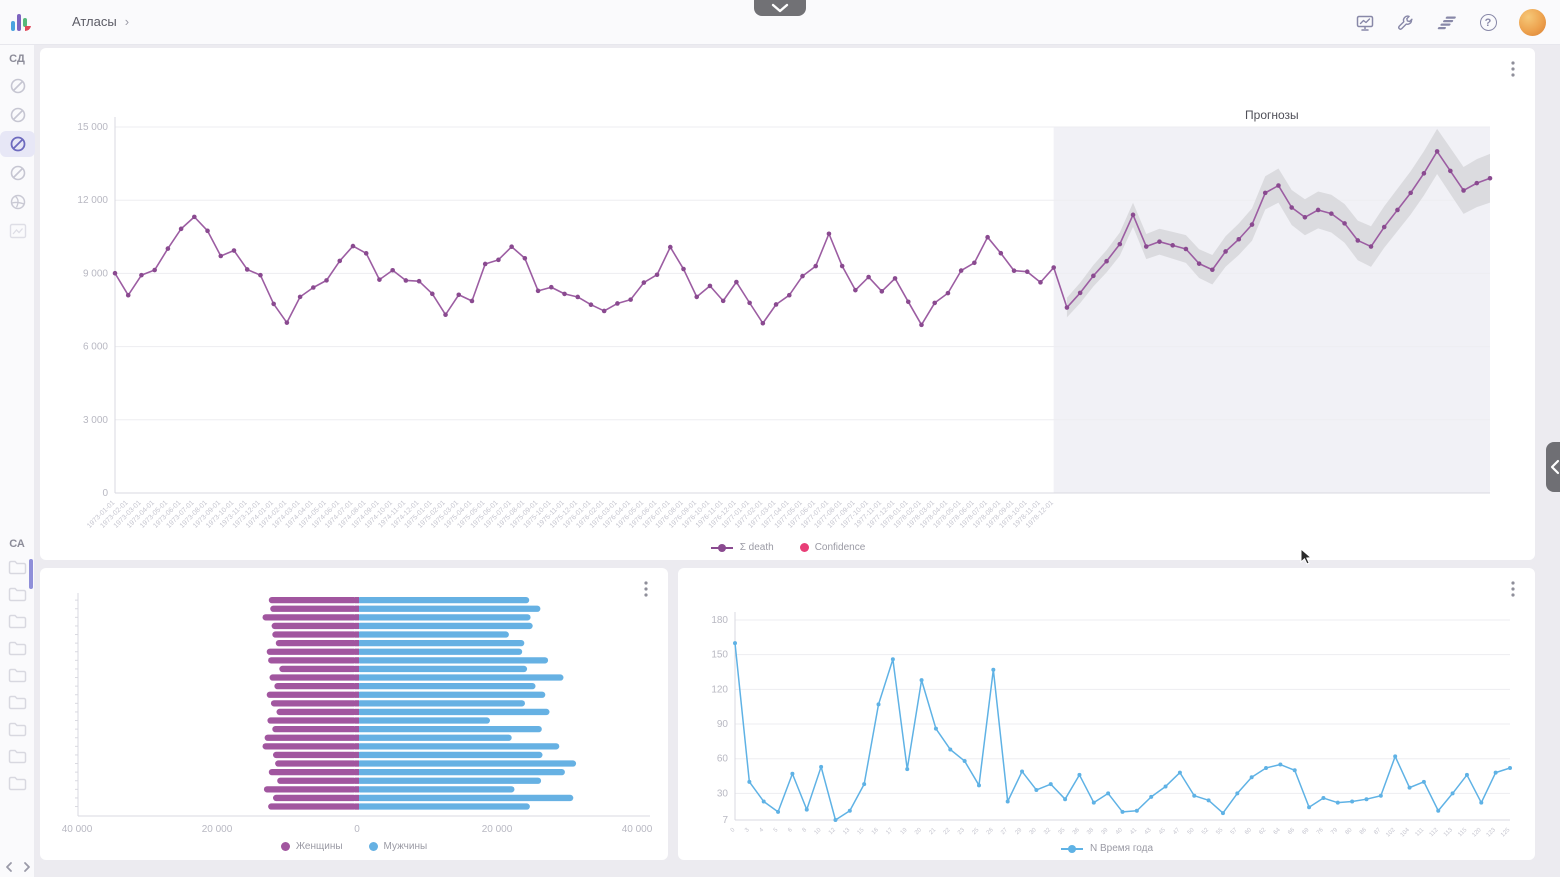 Image resolution: width=1560 pixels, height=877 pixels. I want to click on population-pyramid-chart: 40 000 20 000 0 20 000 40 000, so click(354, 714).